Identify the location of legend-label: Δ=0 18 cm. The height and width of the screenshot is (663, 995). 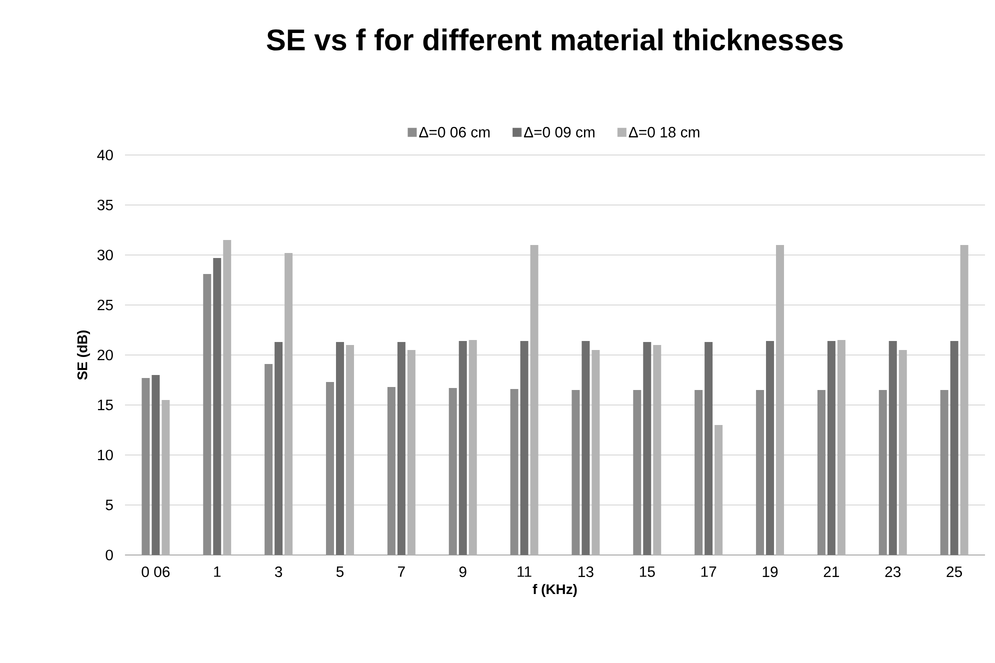
(664, 132).